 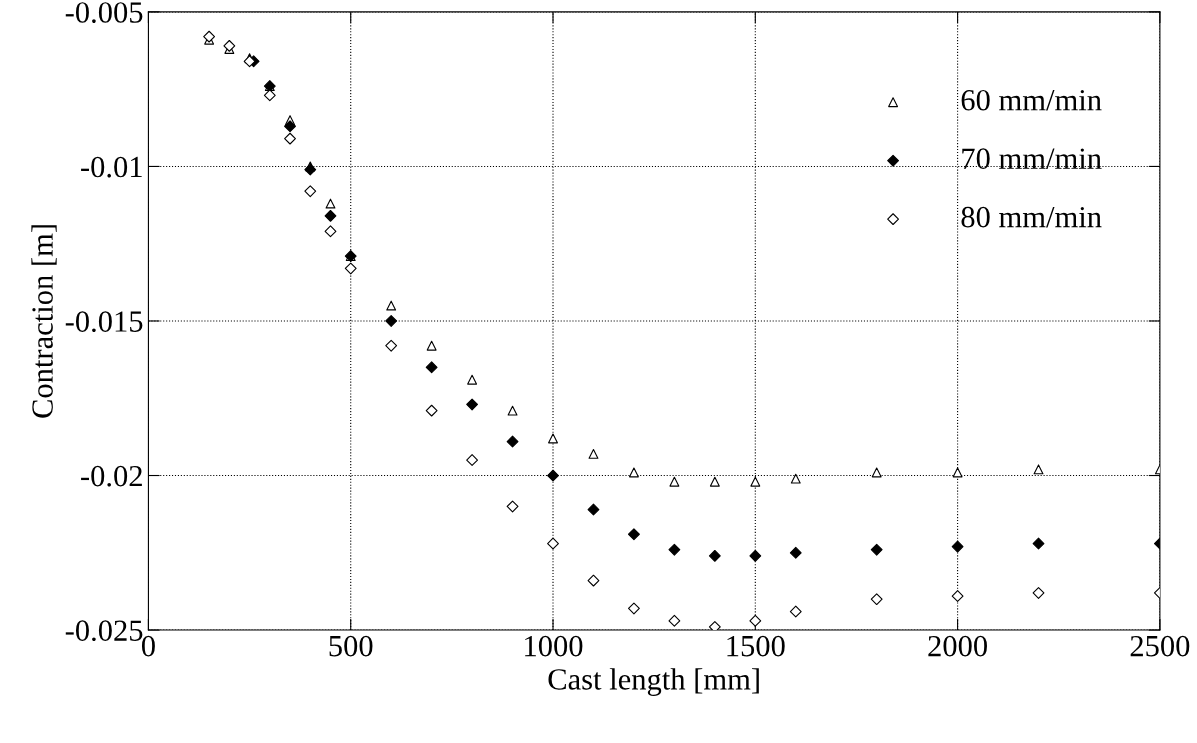 What do you see at coordinates (756, 646) in the screenshot?
I see `x-tick-label: 1500` at bounding box center [756, 646].